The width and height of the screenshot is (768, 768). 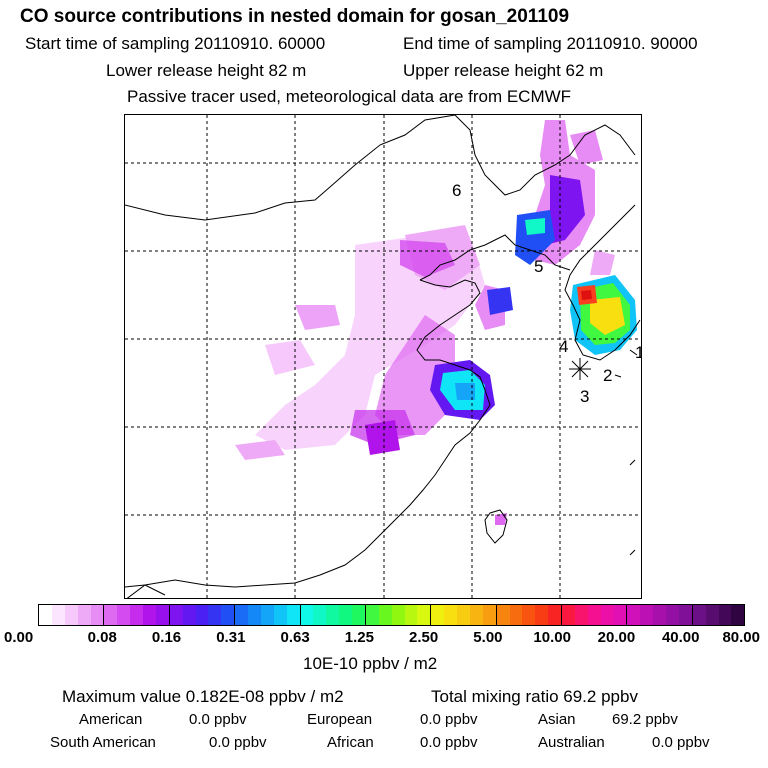 I want to click on color-scale-bar, so click(x=391, y=615).